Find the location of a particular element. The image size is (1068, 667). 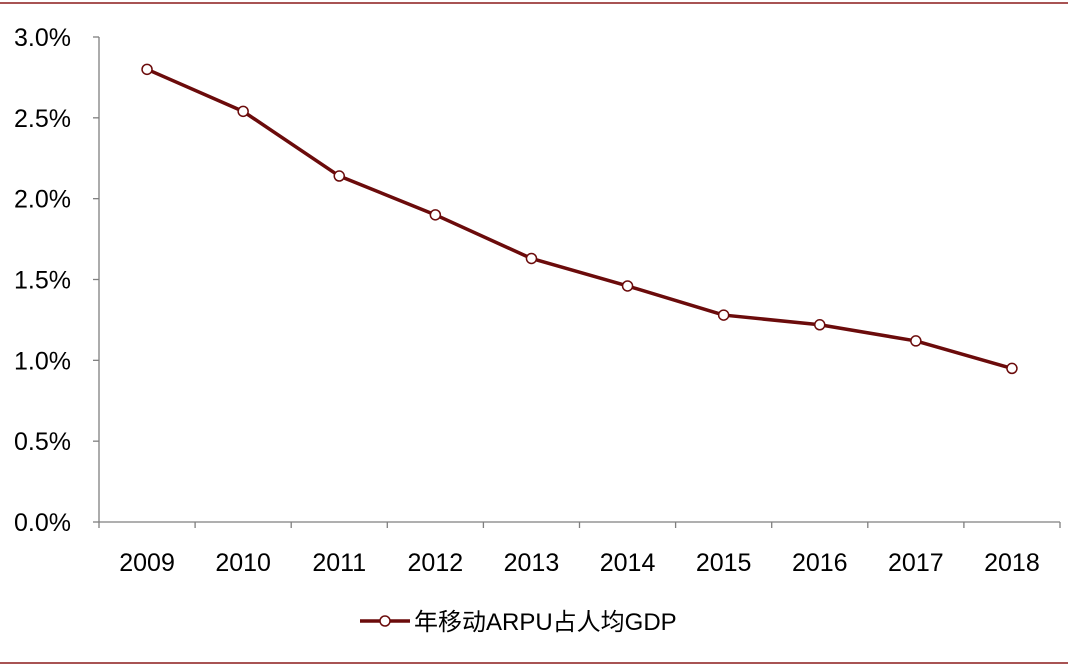

x-tick-label: 2012 is located at coordinates (436, 563).